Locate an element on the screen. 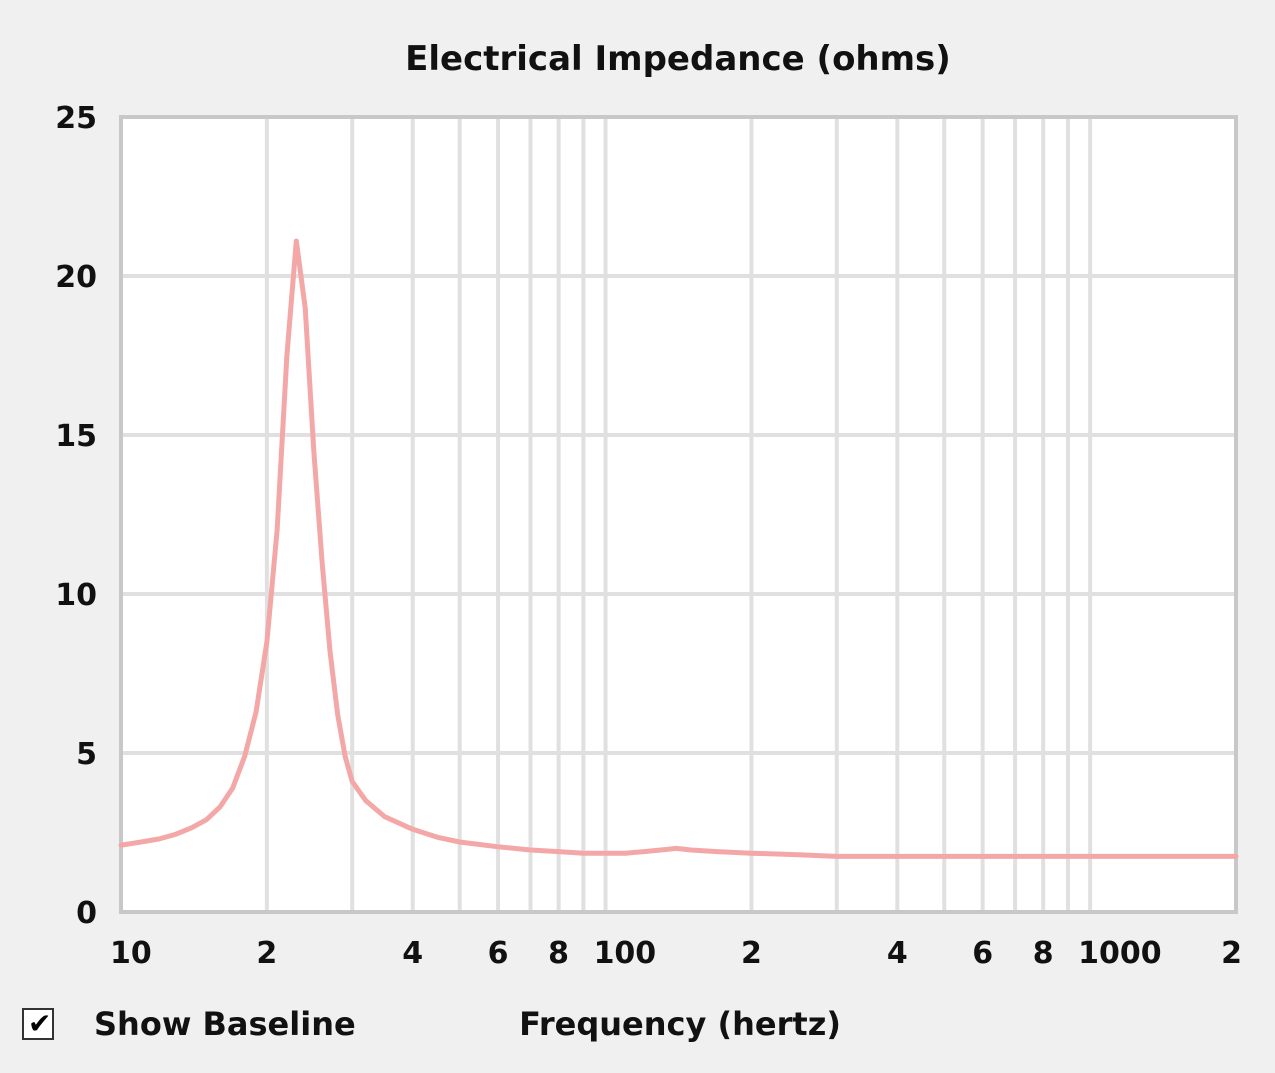  x-tick-labels: 10 2 4 6 8 100 2 4 6 8 1000 2 is located at coordinates (676, 953).